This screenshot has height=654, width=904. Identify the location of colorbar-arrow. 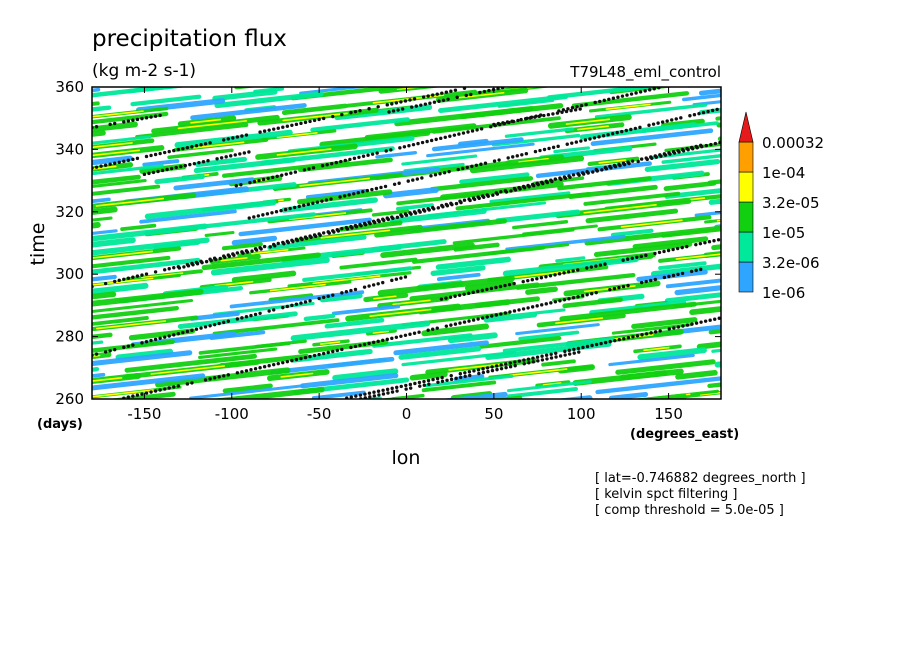
(746, 127).